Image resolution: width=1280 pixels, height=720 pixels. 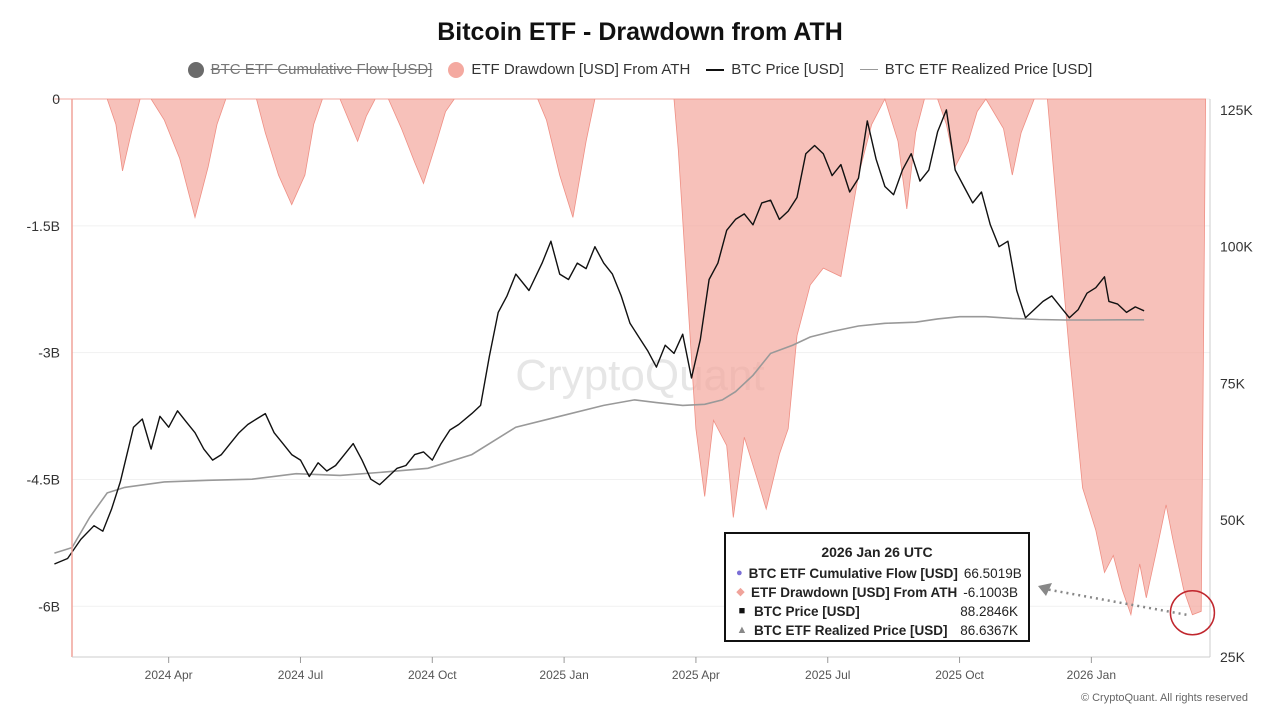 What do you see at coordinates (1236, 247) in the screenshot?
I see `right-tick-label: 100K` at bounding box center [1236, 247].